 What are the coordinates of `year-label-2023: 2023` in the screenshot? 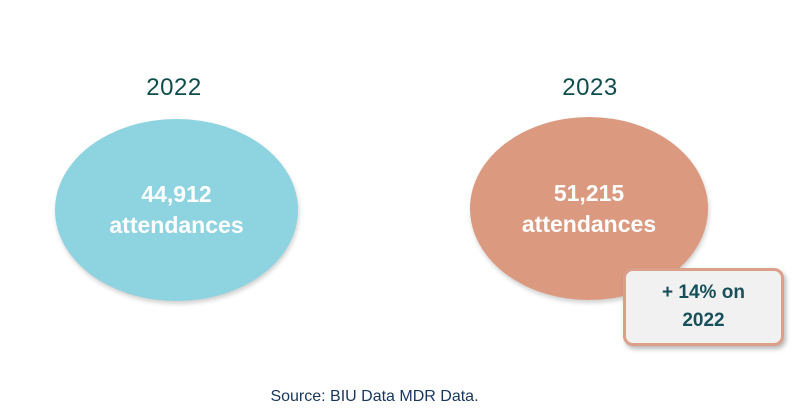 It's located at (590, 87).